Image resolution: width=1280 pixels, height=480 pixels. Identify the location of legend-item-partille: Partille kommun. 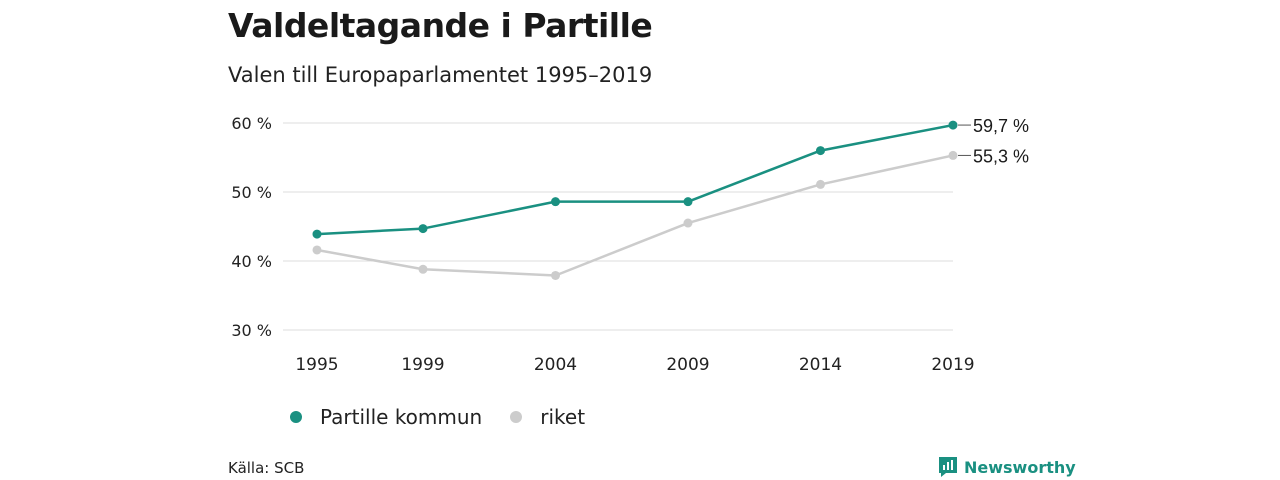
(386, 417).